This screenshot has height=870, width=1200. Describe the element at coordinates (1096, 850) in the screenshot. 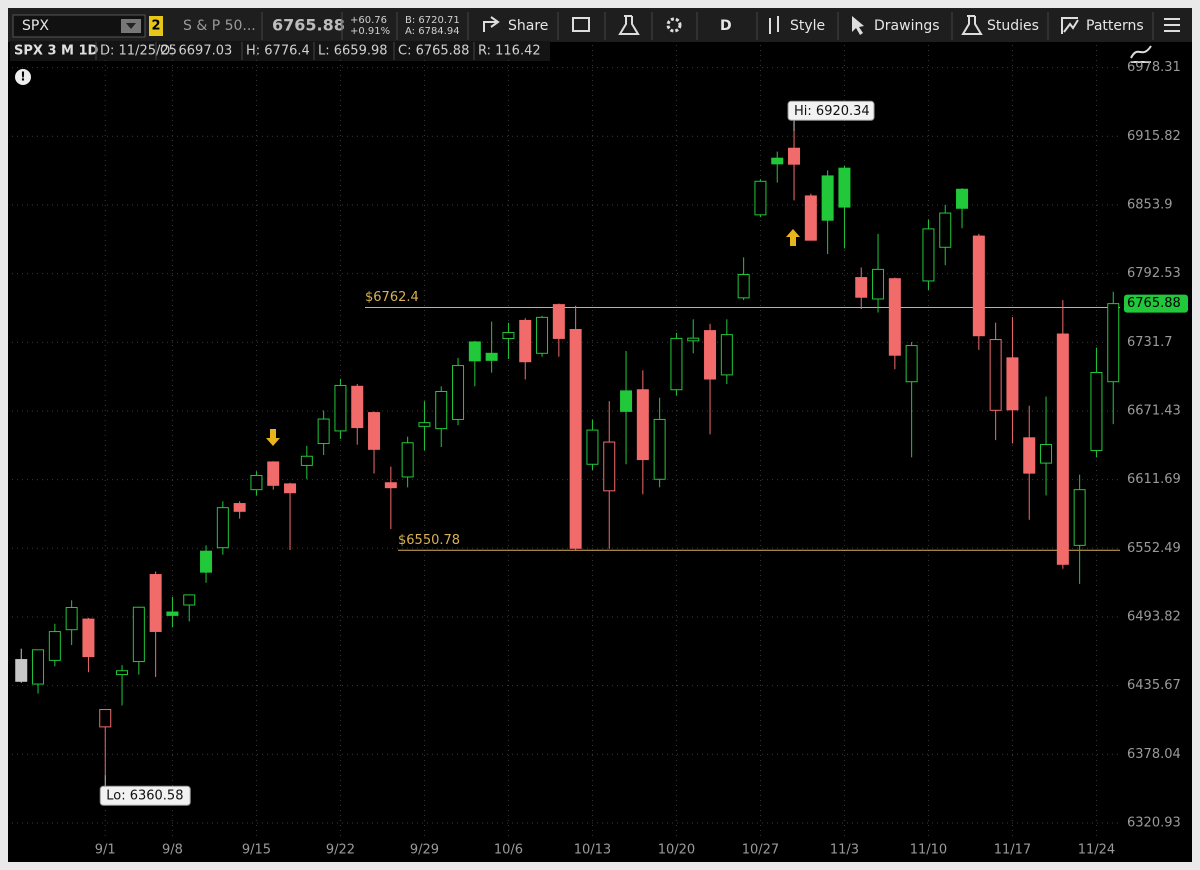

I see `x-tick-label: 11/24` at that location.